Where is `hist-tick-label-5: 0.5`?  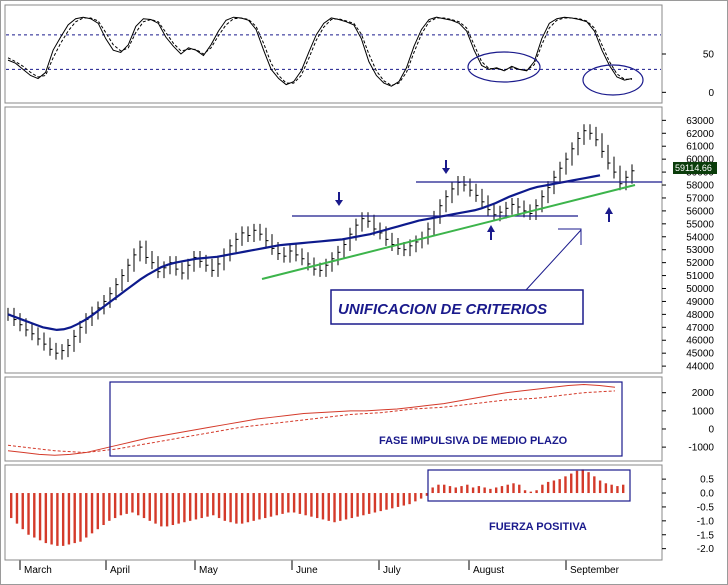 hist-tick-label-5: 0.5 is located at coordinates (707, 480).